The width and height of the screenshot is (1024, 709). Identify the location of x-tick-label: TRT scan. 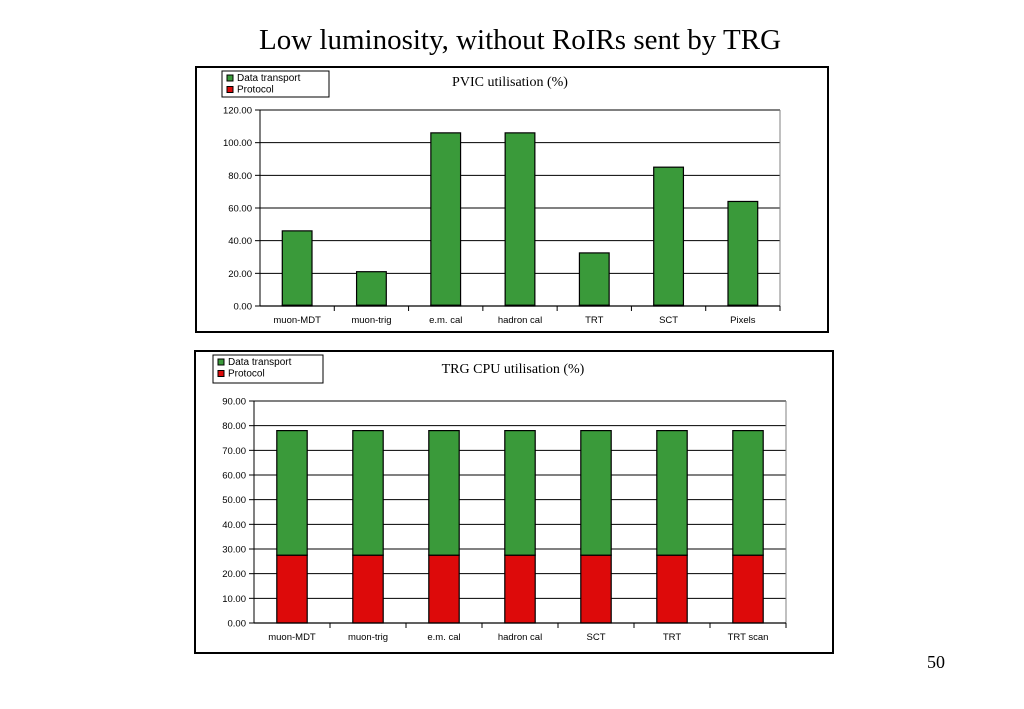
(748, 637).